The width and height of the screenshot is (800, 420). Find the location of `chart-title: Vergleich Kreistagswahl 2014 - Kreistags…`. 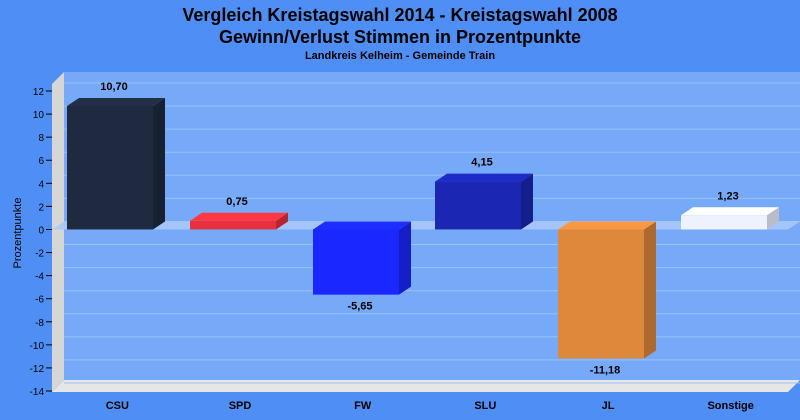

chart-title: Vergleich Kreistagswahl 2014 - Kreistags… is located at coordinates (400, 15).